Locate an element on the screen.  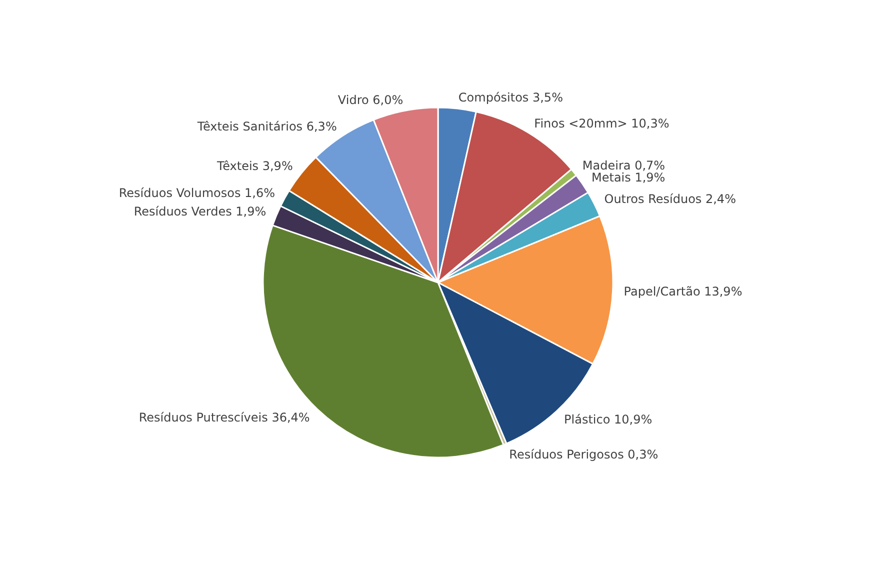
slice-label: Resíduos Perigosos 0,3% is located at coordinates (583, 454).